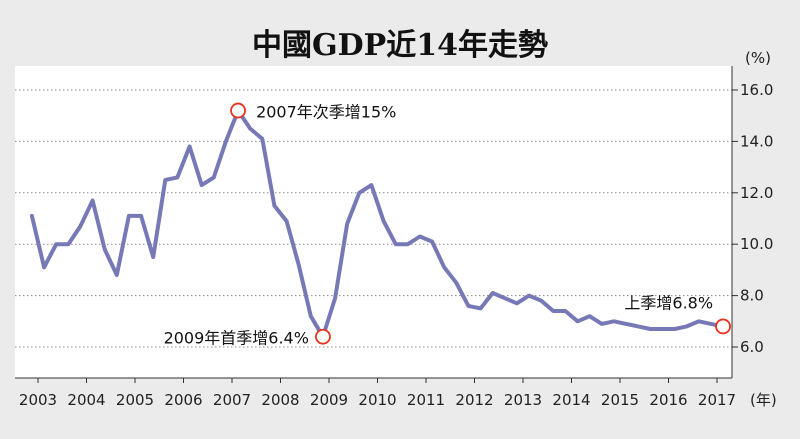  Describe the element at coordinates (571, 400) in the screenshot. I see `x-tick-label: 2014` at that location.